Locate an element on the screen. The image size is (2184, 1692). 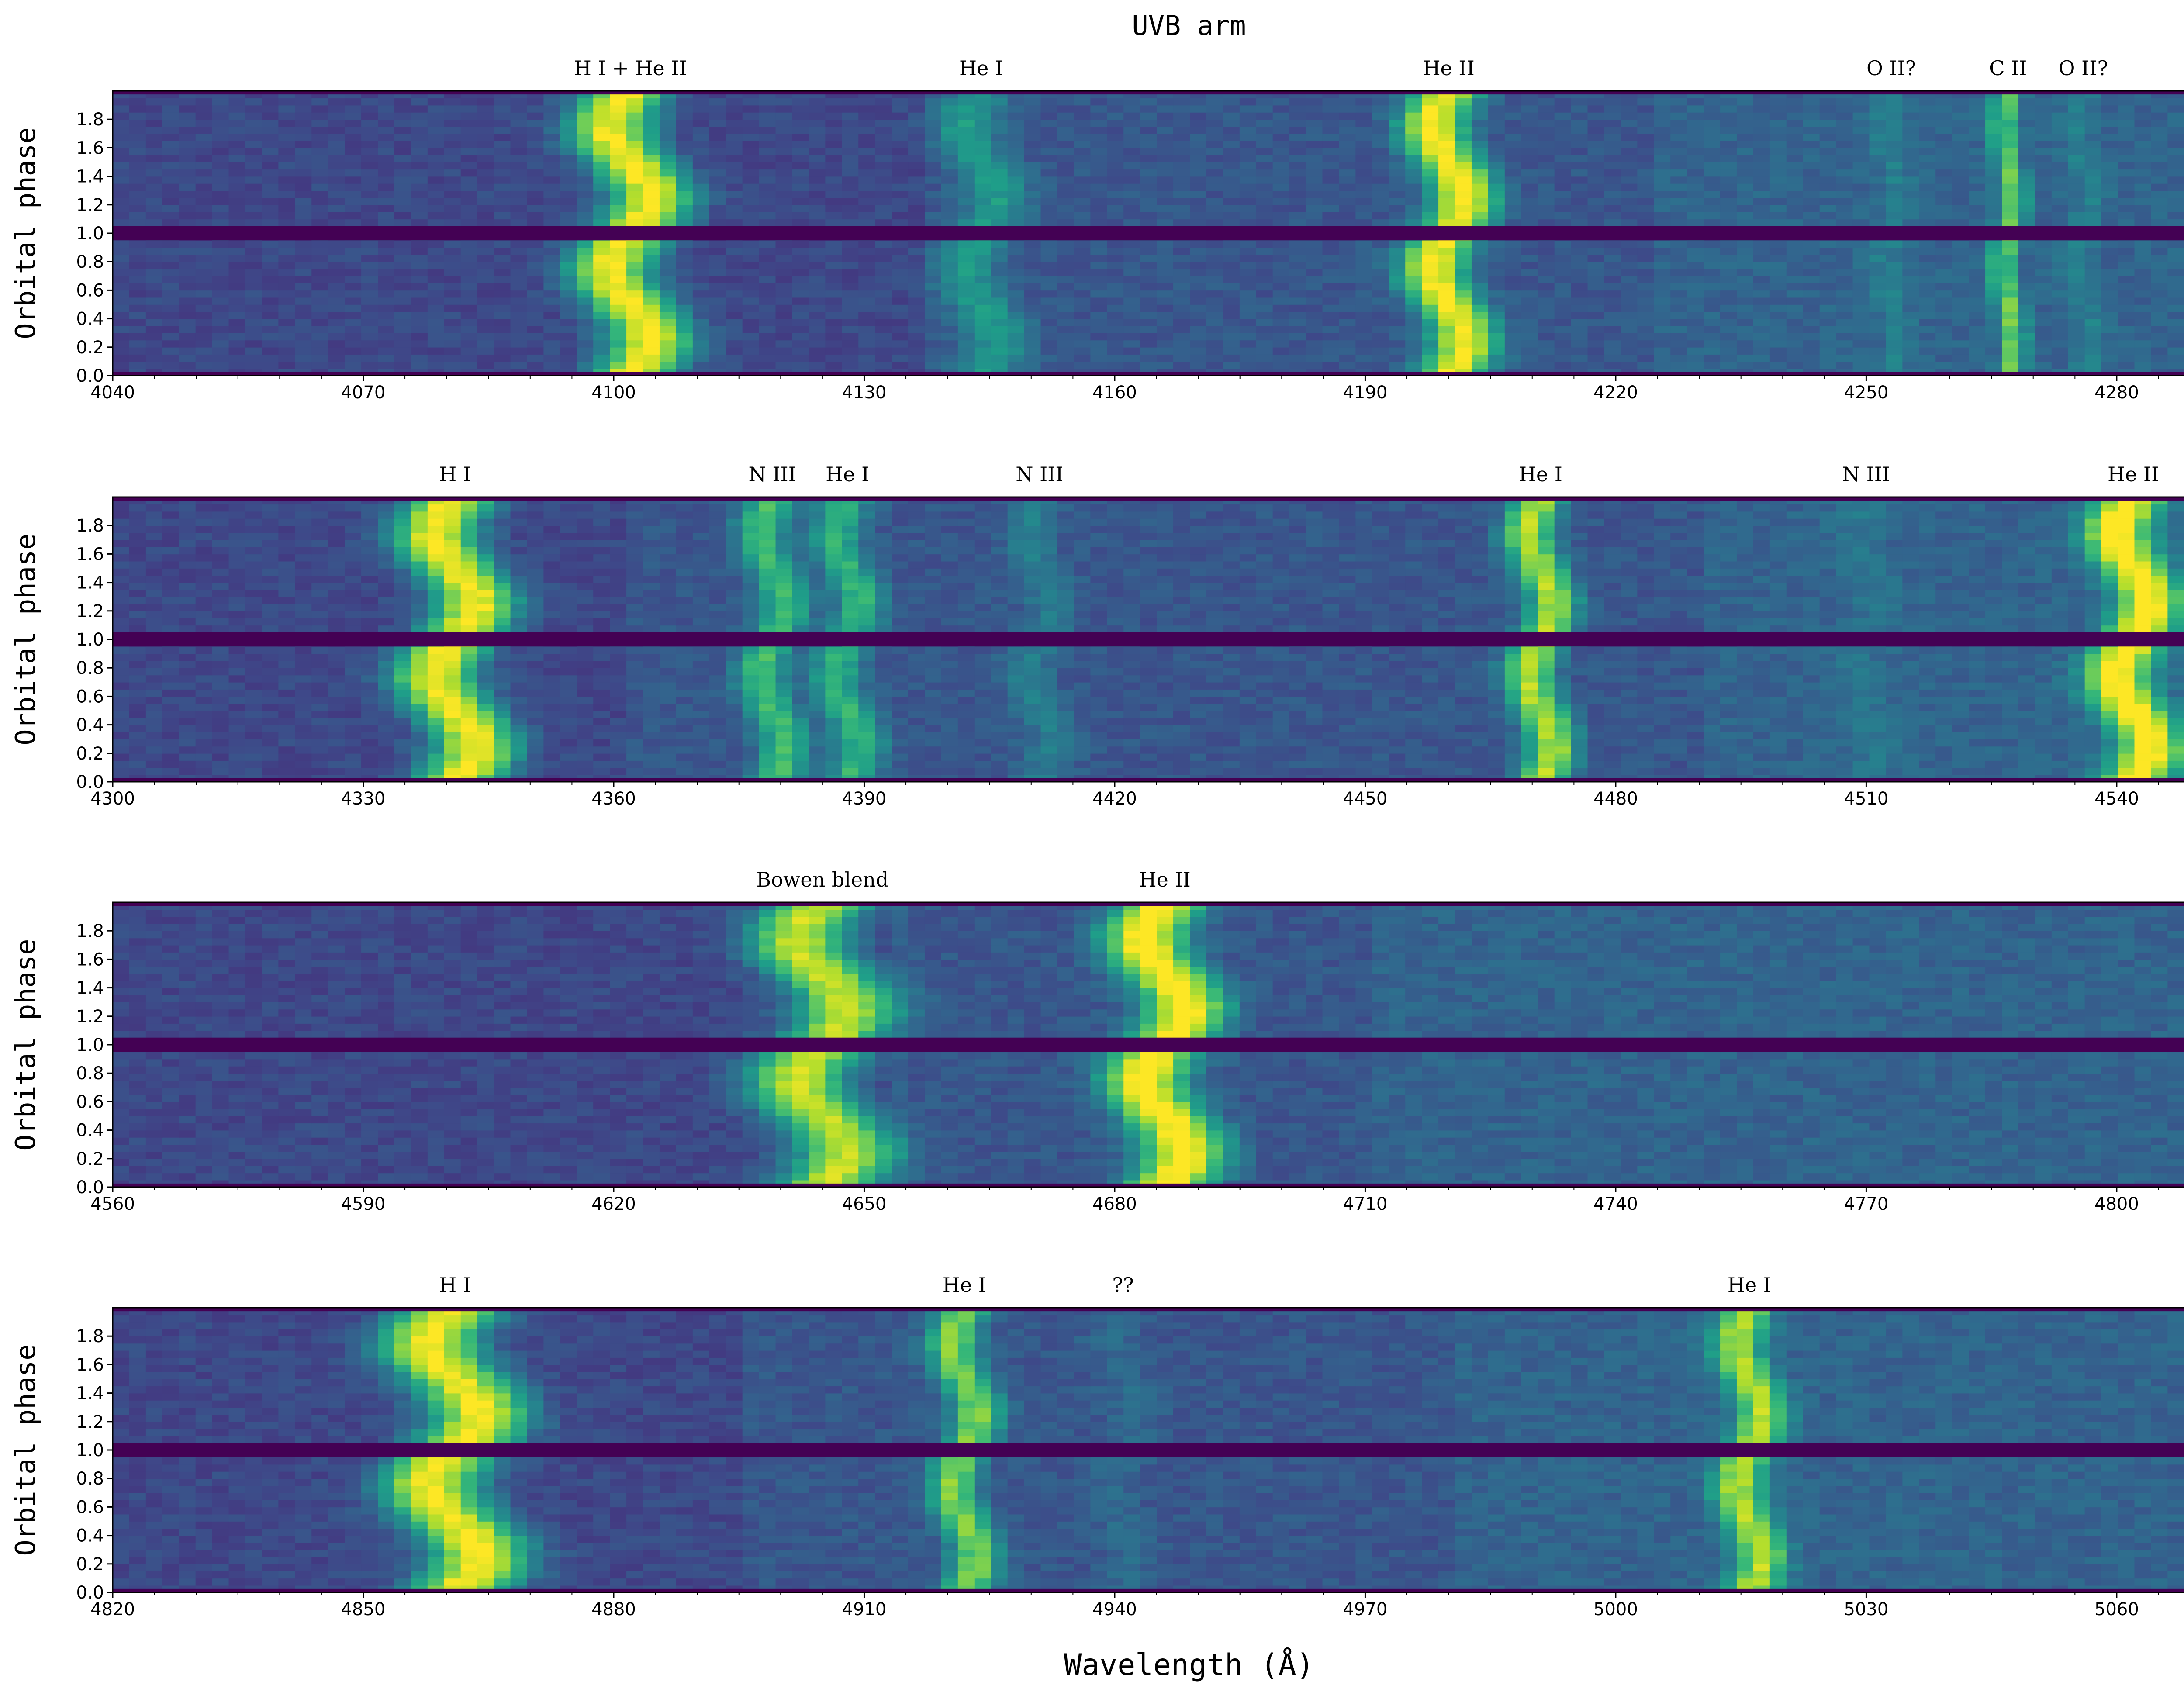
x-tick-label: 4740 is located at coordinates (1615, 1204).